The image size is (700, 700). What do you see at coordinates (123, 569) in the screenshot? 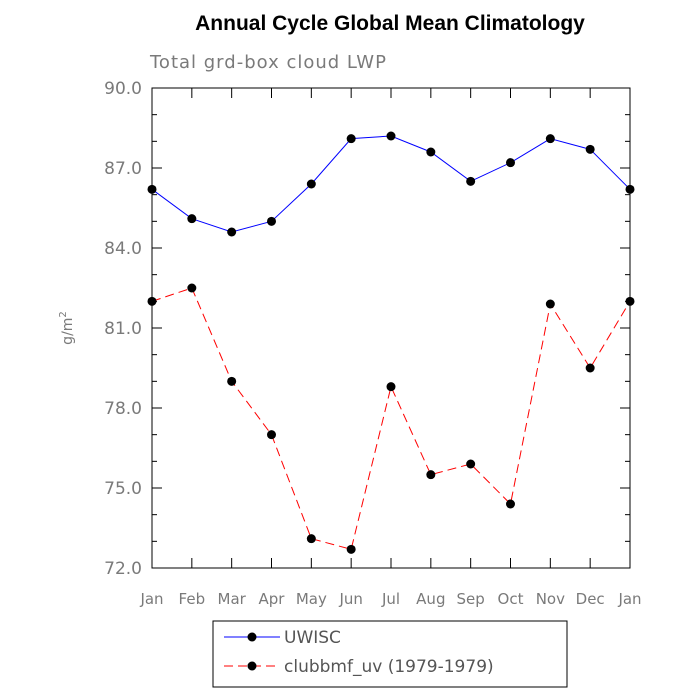
I see `y-tick-label: 72.0` at bounding box center [123, 569].